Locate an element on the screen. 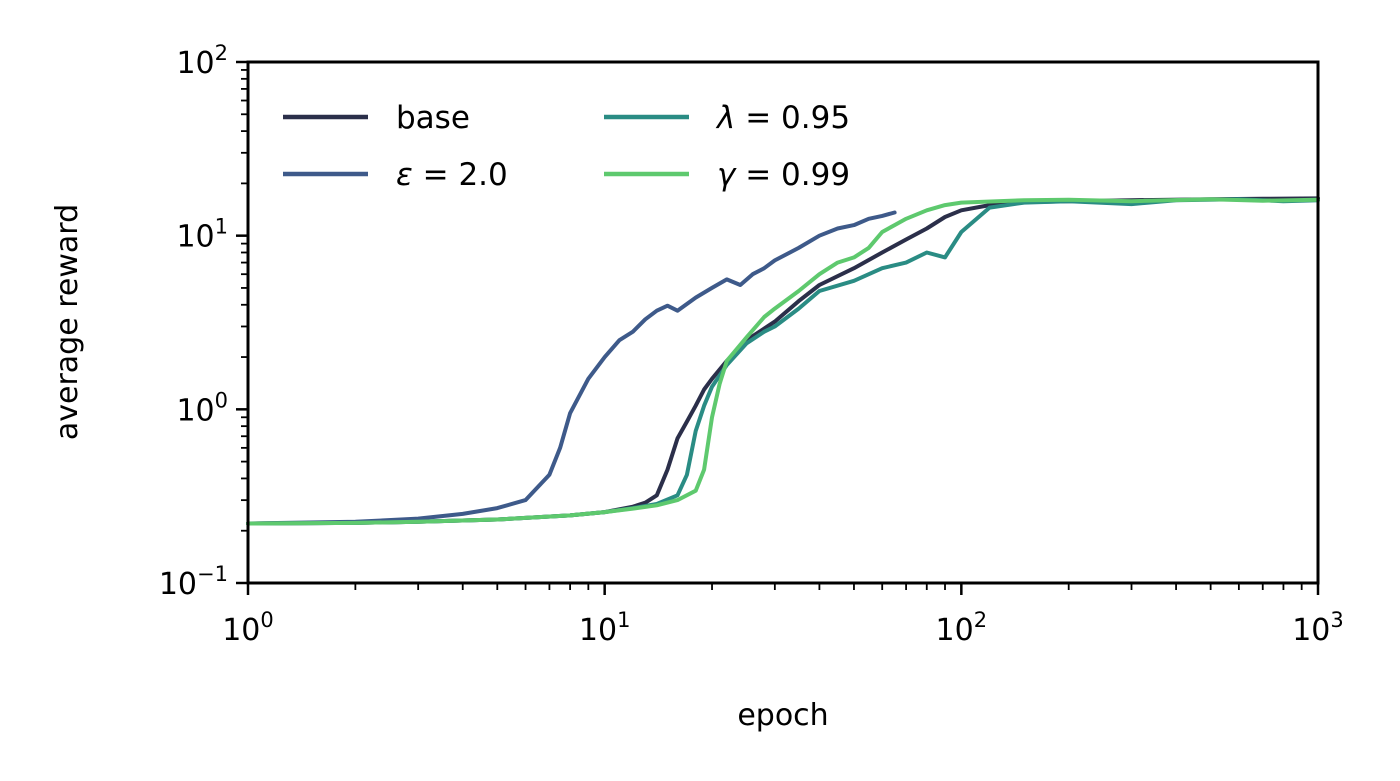  legend-label: γ = 0.99 is located at coordinates (783, 175).